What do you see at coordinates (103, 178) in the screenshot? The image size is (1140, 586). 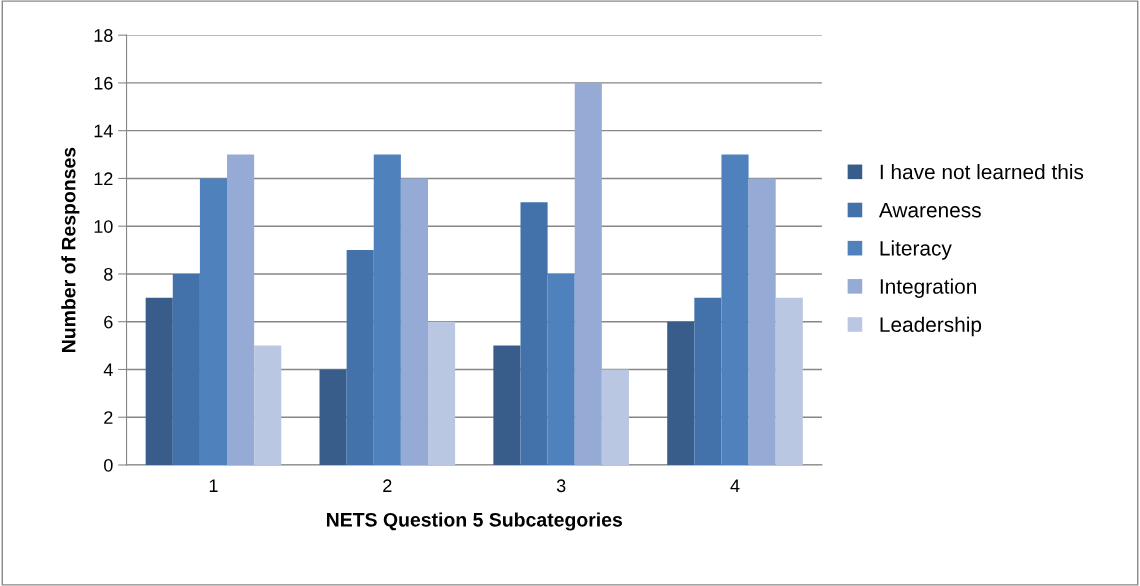 I see `y-tick-label: 12` at bounding box center [103, 178].